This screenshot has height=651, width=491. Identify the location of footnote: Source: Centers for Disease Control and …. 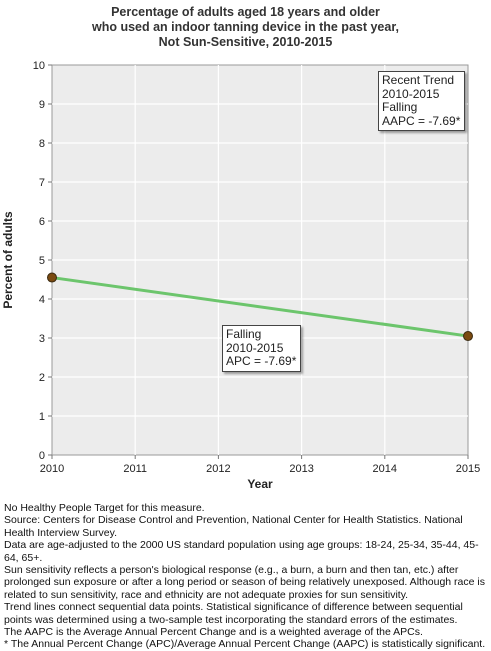
(233, 526).